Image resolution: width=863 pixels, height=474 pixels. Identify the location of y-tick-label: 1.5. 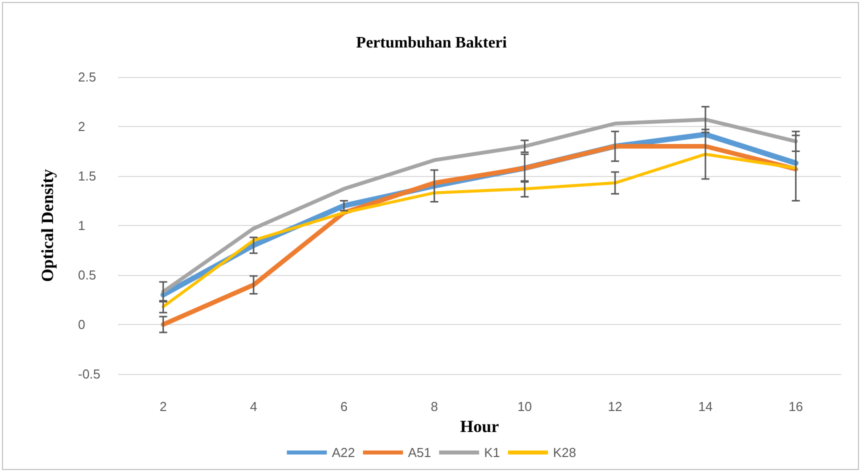
(87, 176).